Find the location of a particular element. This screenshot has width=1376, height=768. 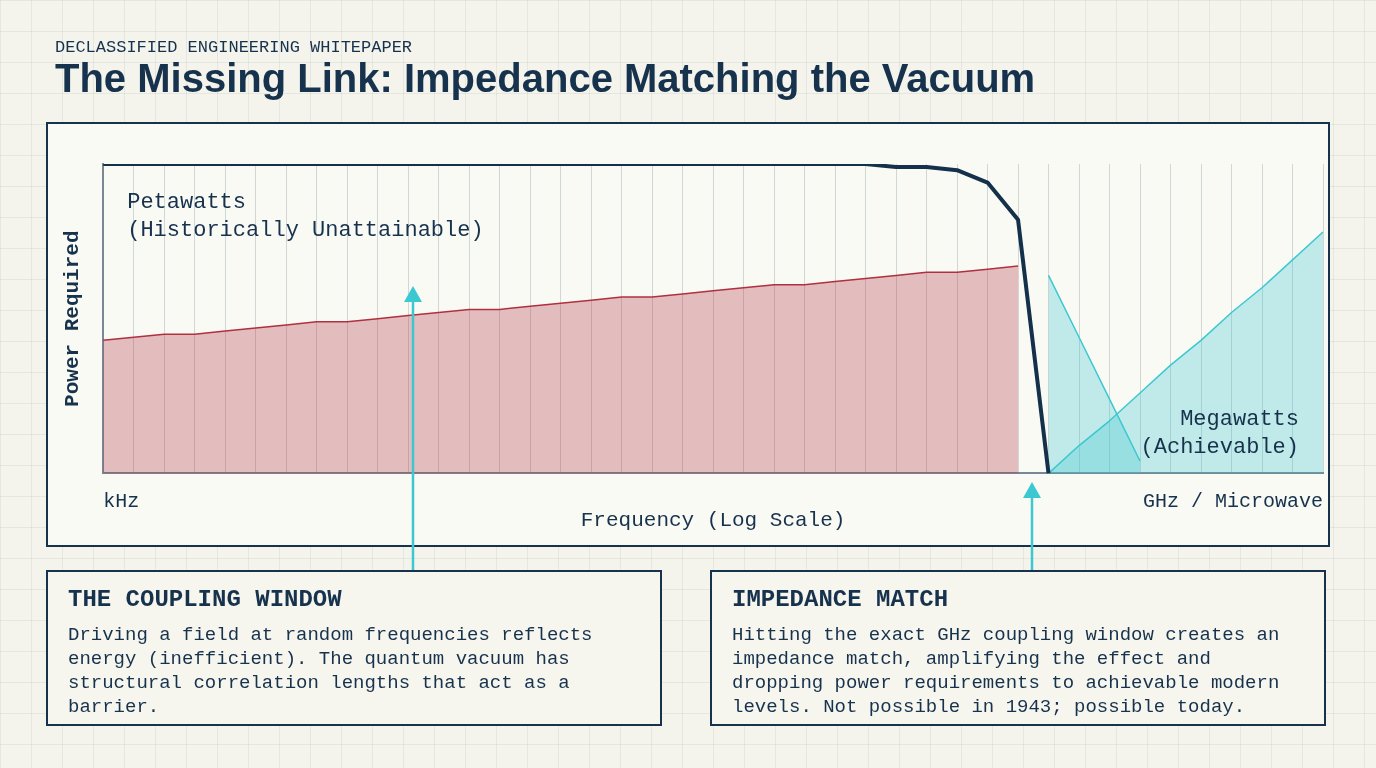

annotation: (Historically Unattainable) is located at coordinates (305, 230).